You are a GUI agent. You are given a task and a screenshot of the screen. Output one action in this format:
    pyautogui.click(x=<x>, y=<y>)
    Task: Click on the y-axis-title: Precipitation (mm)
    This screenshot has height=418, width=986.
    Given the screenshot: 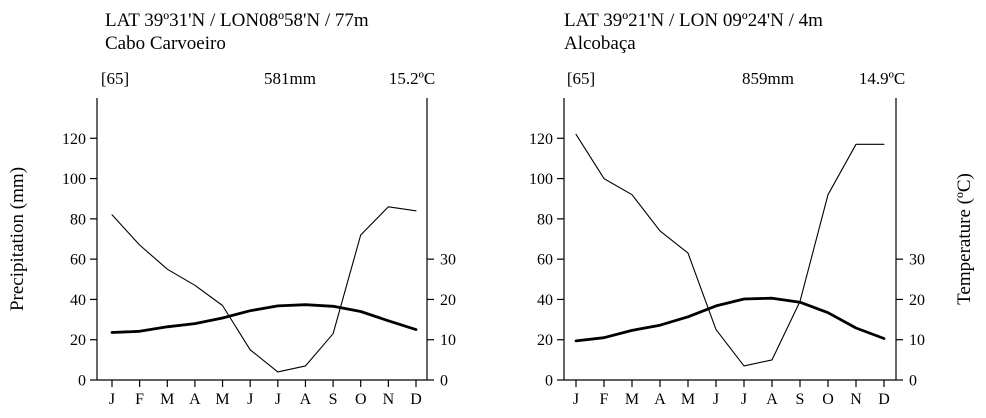 What is the action you would take?
    pyautogui.click(x=17, y=239)
    